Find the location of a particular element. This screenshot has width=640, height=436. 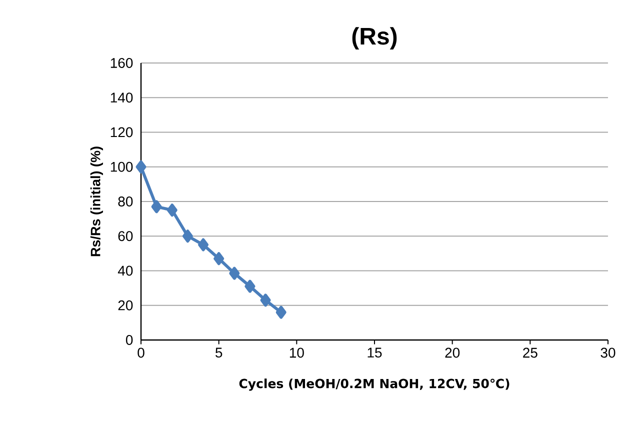

y-tick-label: 80 is located at coordinates (125, 201).